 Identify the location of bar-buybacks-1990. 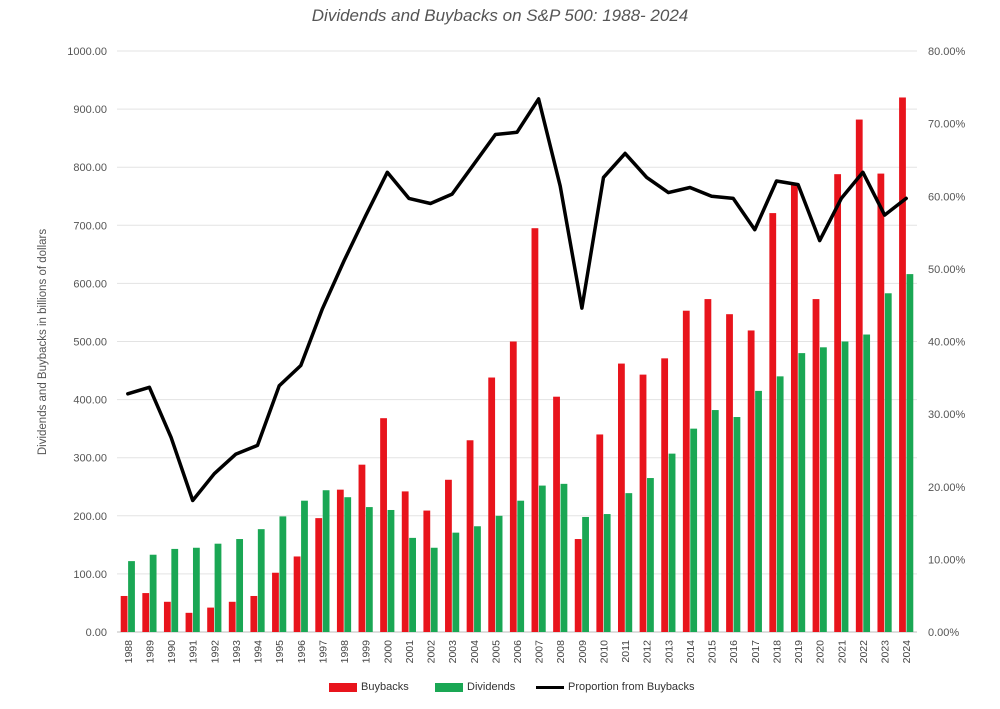
(167, 616).